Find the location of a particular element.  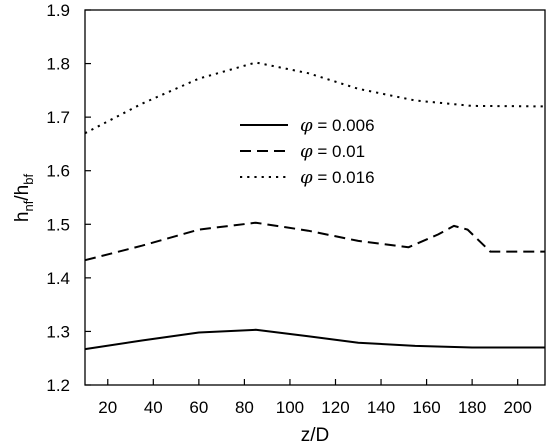

x-axis: 20 40 60 80 100 120 140 160 180 200 is located at coordinates (315, 398).